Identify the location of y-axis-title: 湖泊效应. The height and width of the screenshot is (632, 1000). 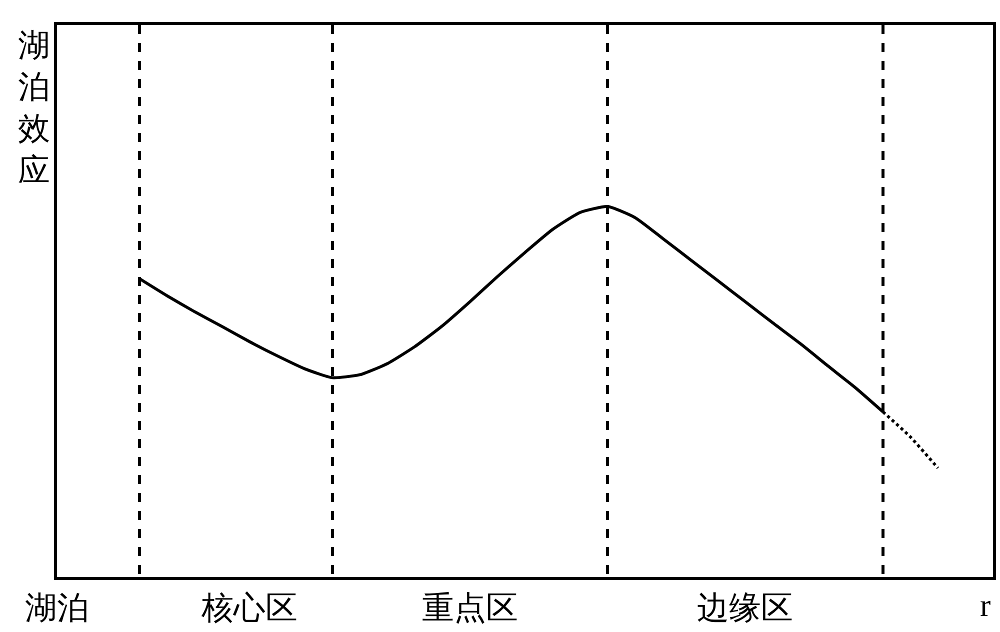
(34, 107).